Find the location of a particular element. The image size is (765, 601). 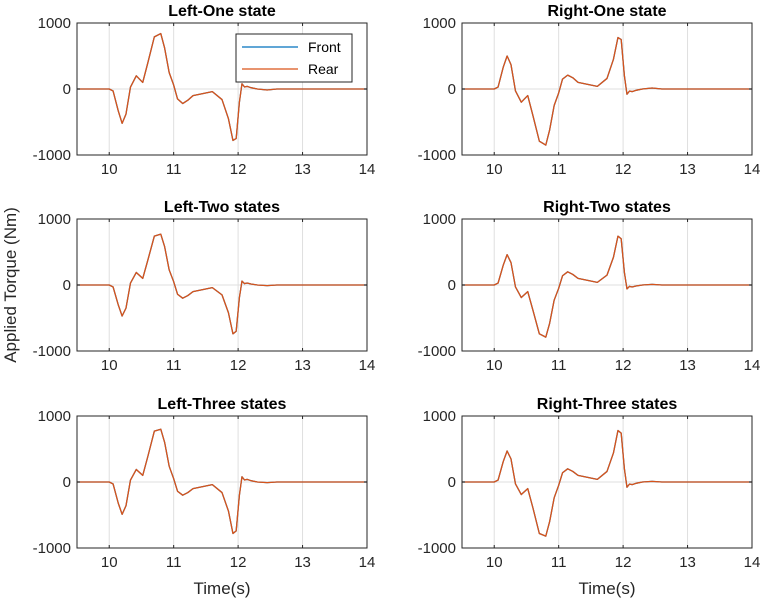

subplot-title: Right-Two states is located at coordinates (607, 207).